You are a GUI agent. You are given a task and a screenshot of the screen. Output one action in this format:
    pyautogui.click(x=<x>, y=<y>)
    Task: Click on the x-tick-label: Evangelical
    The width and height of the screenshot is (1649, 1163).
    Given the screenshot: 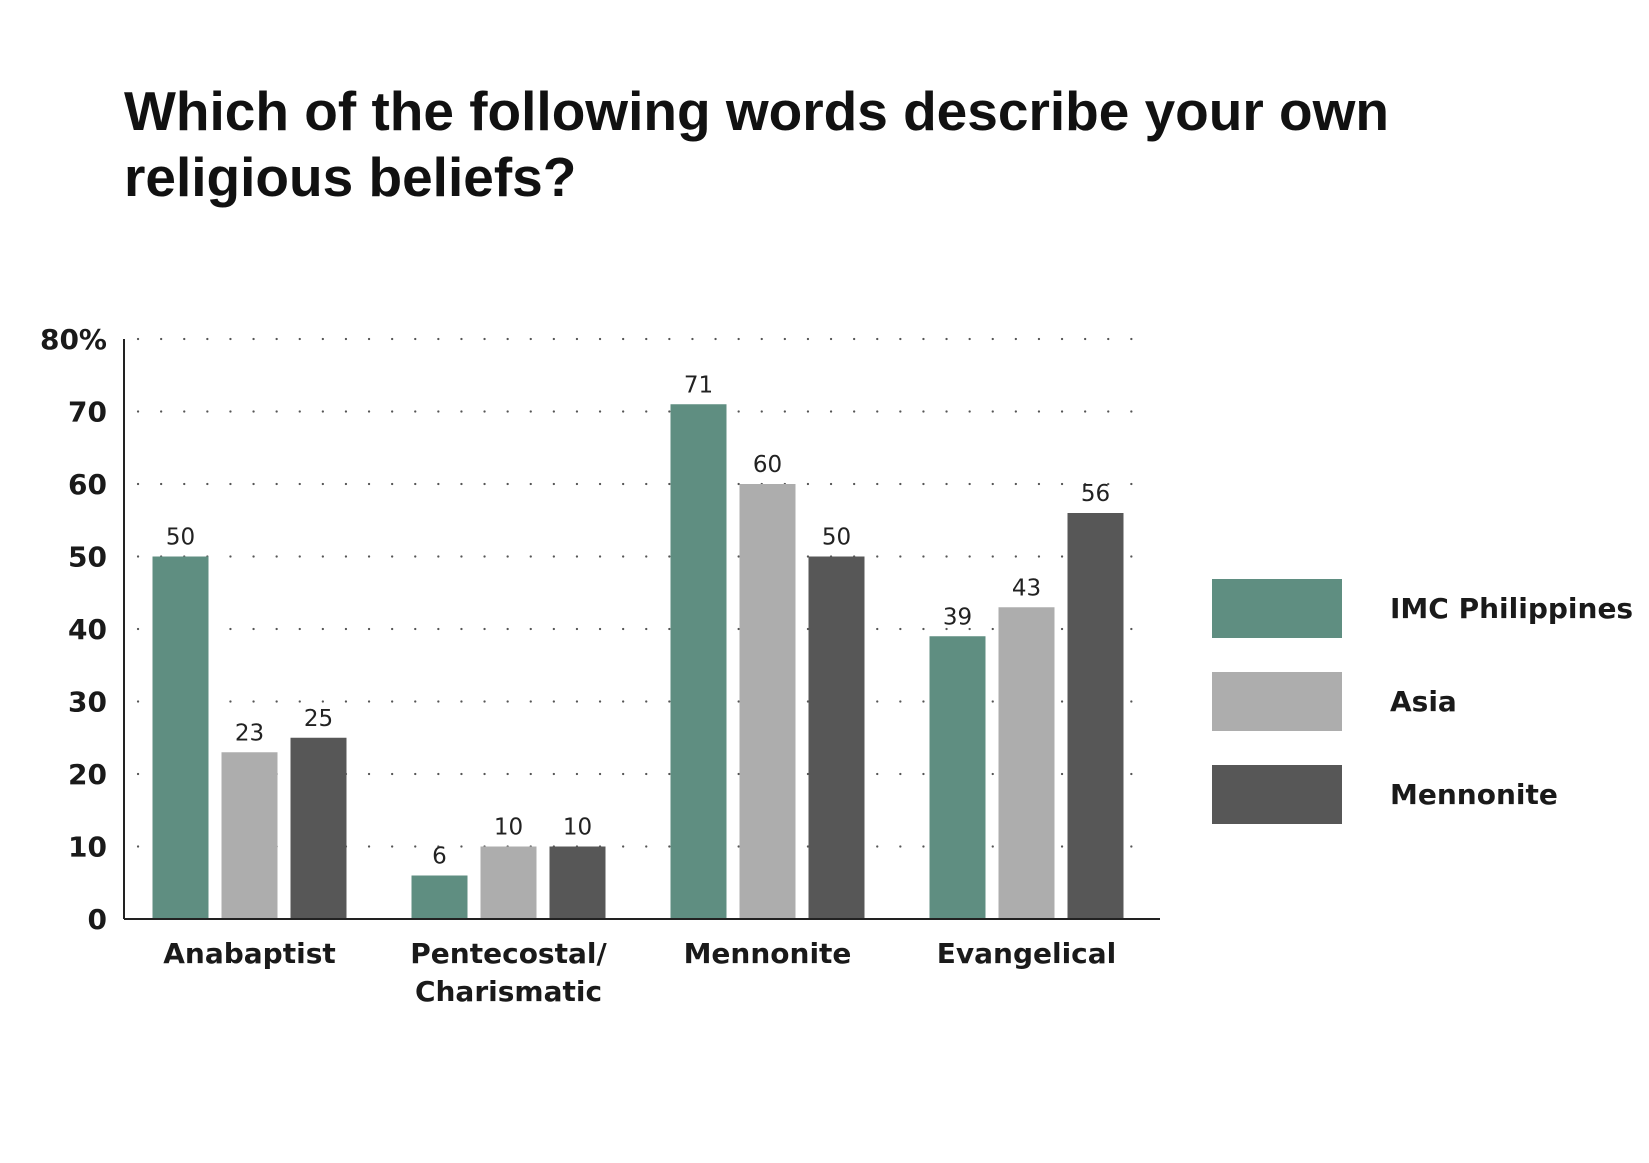 What is the action you would take?
    pyautogui.click(x=1027, y=953)
    